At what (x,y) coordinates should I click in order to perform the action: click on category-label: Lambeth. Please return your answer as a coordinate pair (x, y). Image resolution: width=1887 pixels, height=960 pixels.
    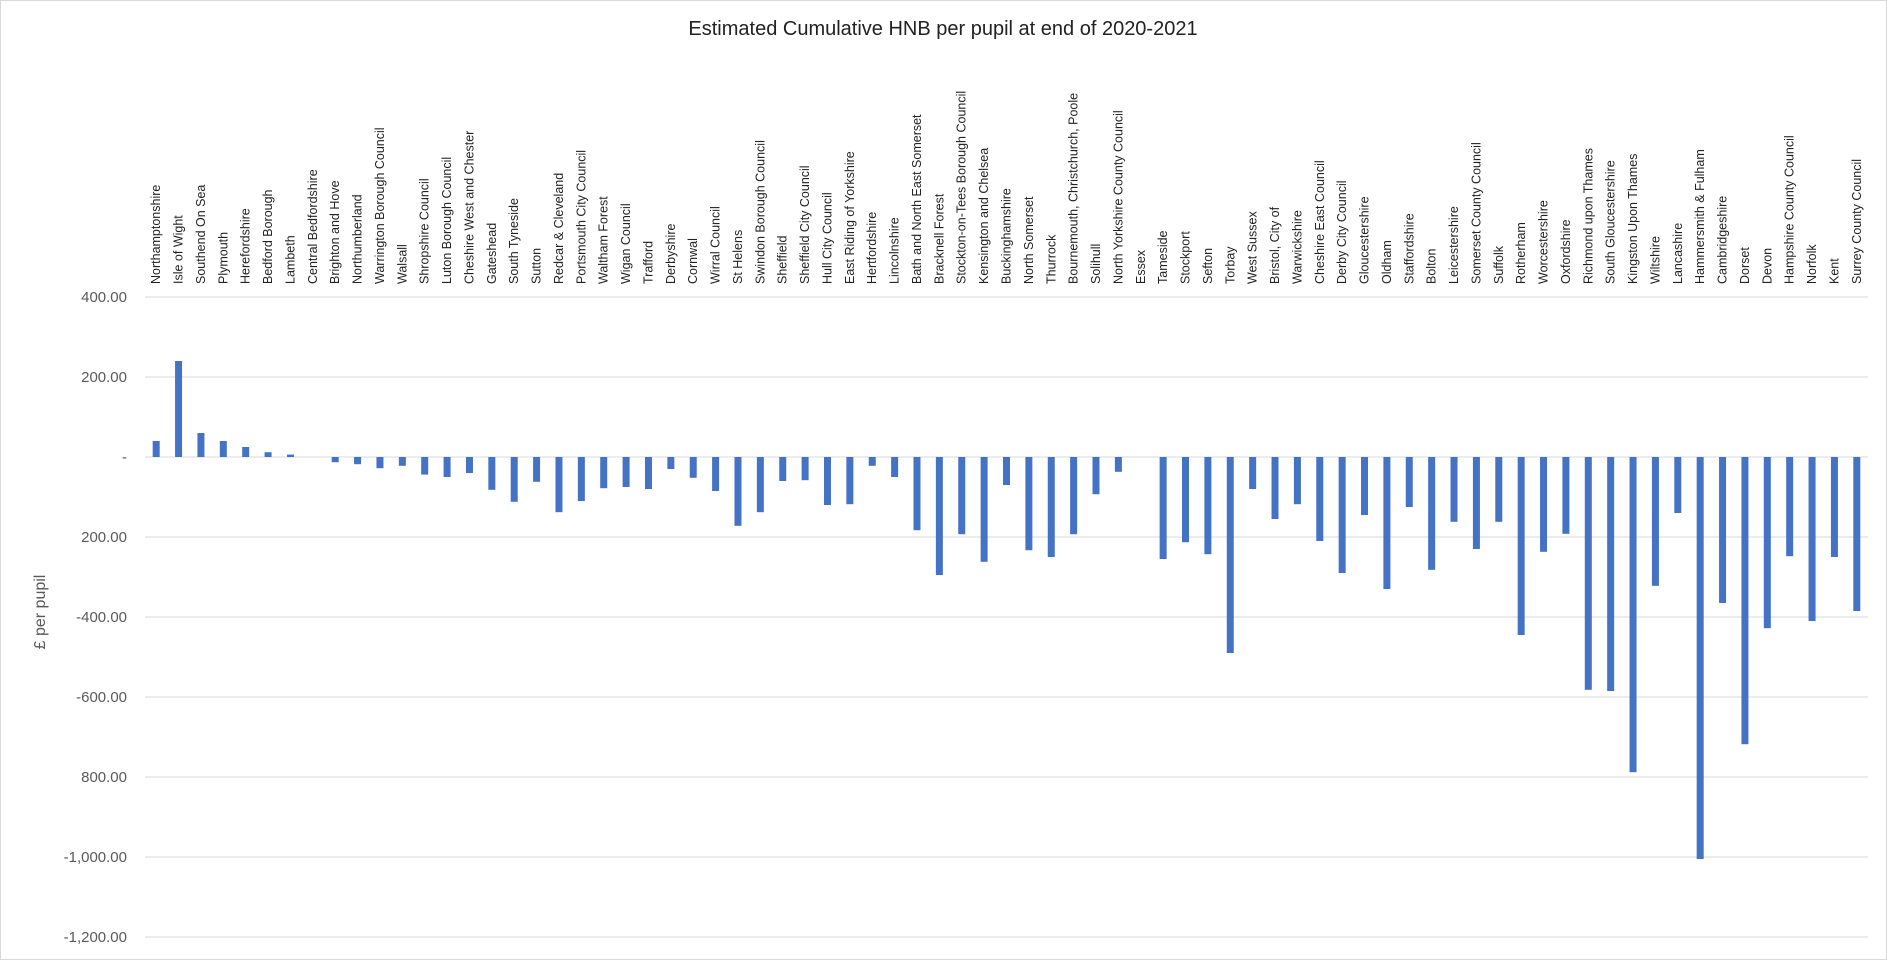
    Looking at the image, I should click on (290, 259).